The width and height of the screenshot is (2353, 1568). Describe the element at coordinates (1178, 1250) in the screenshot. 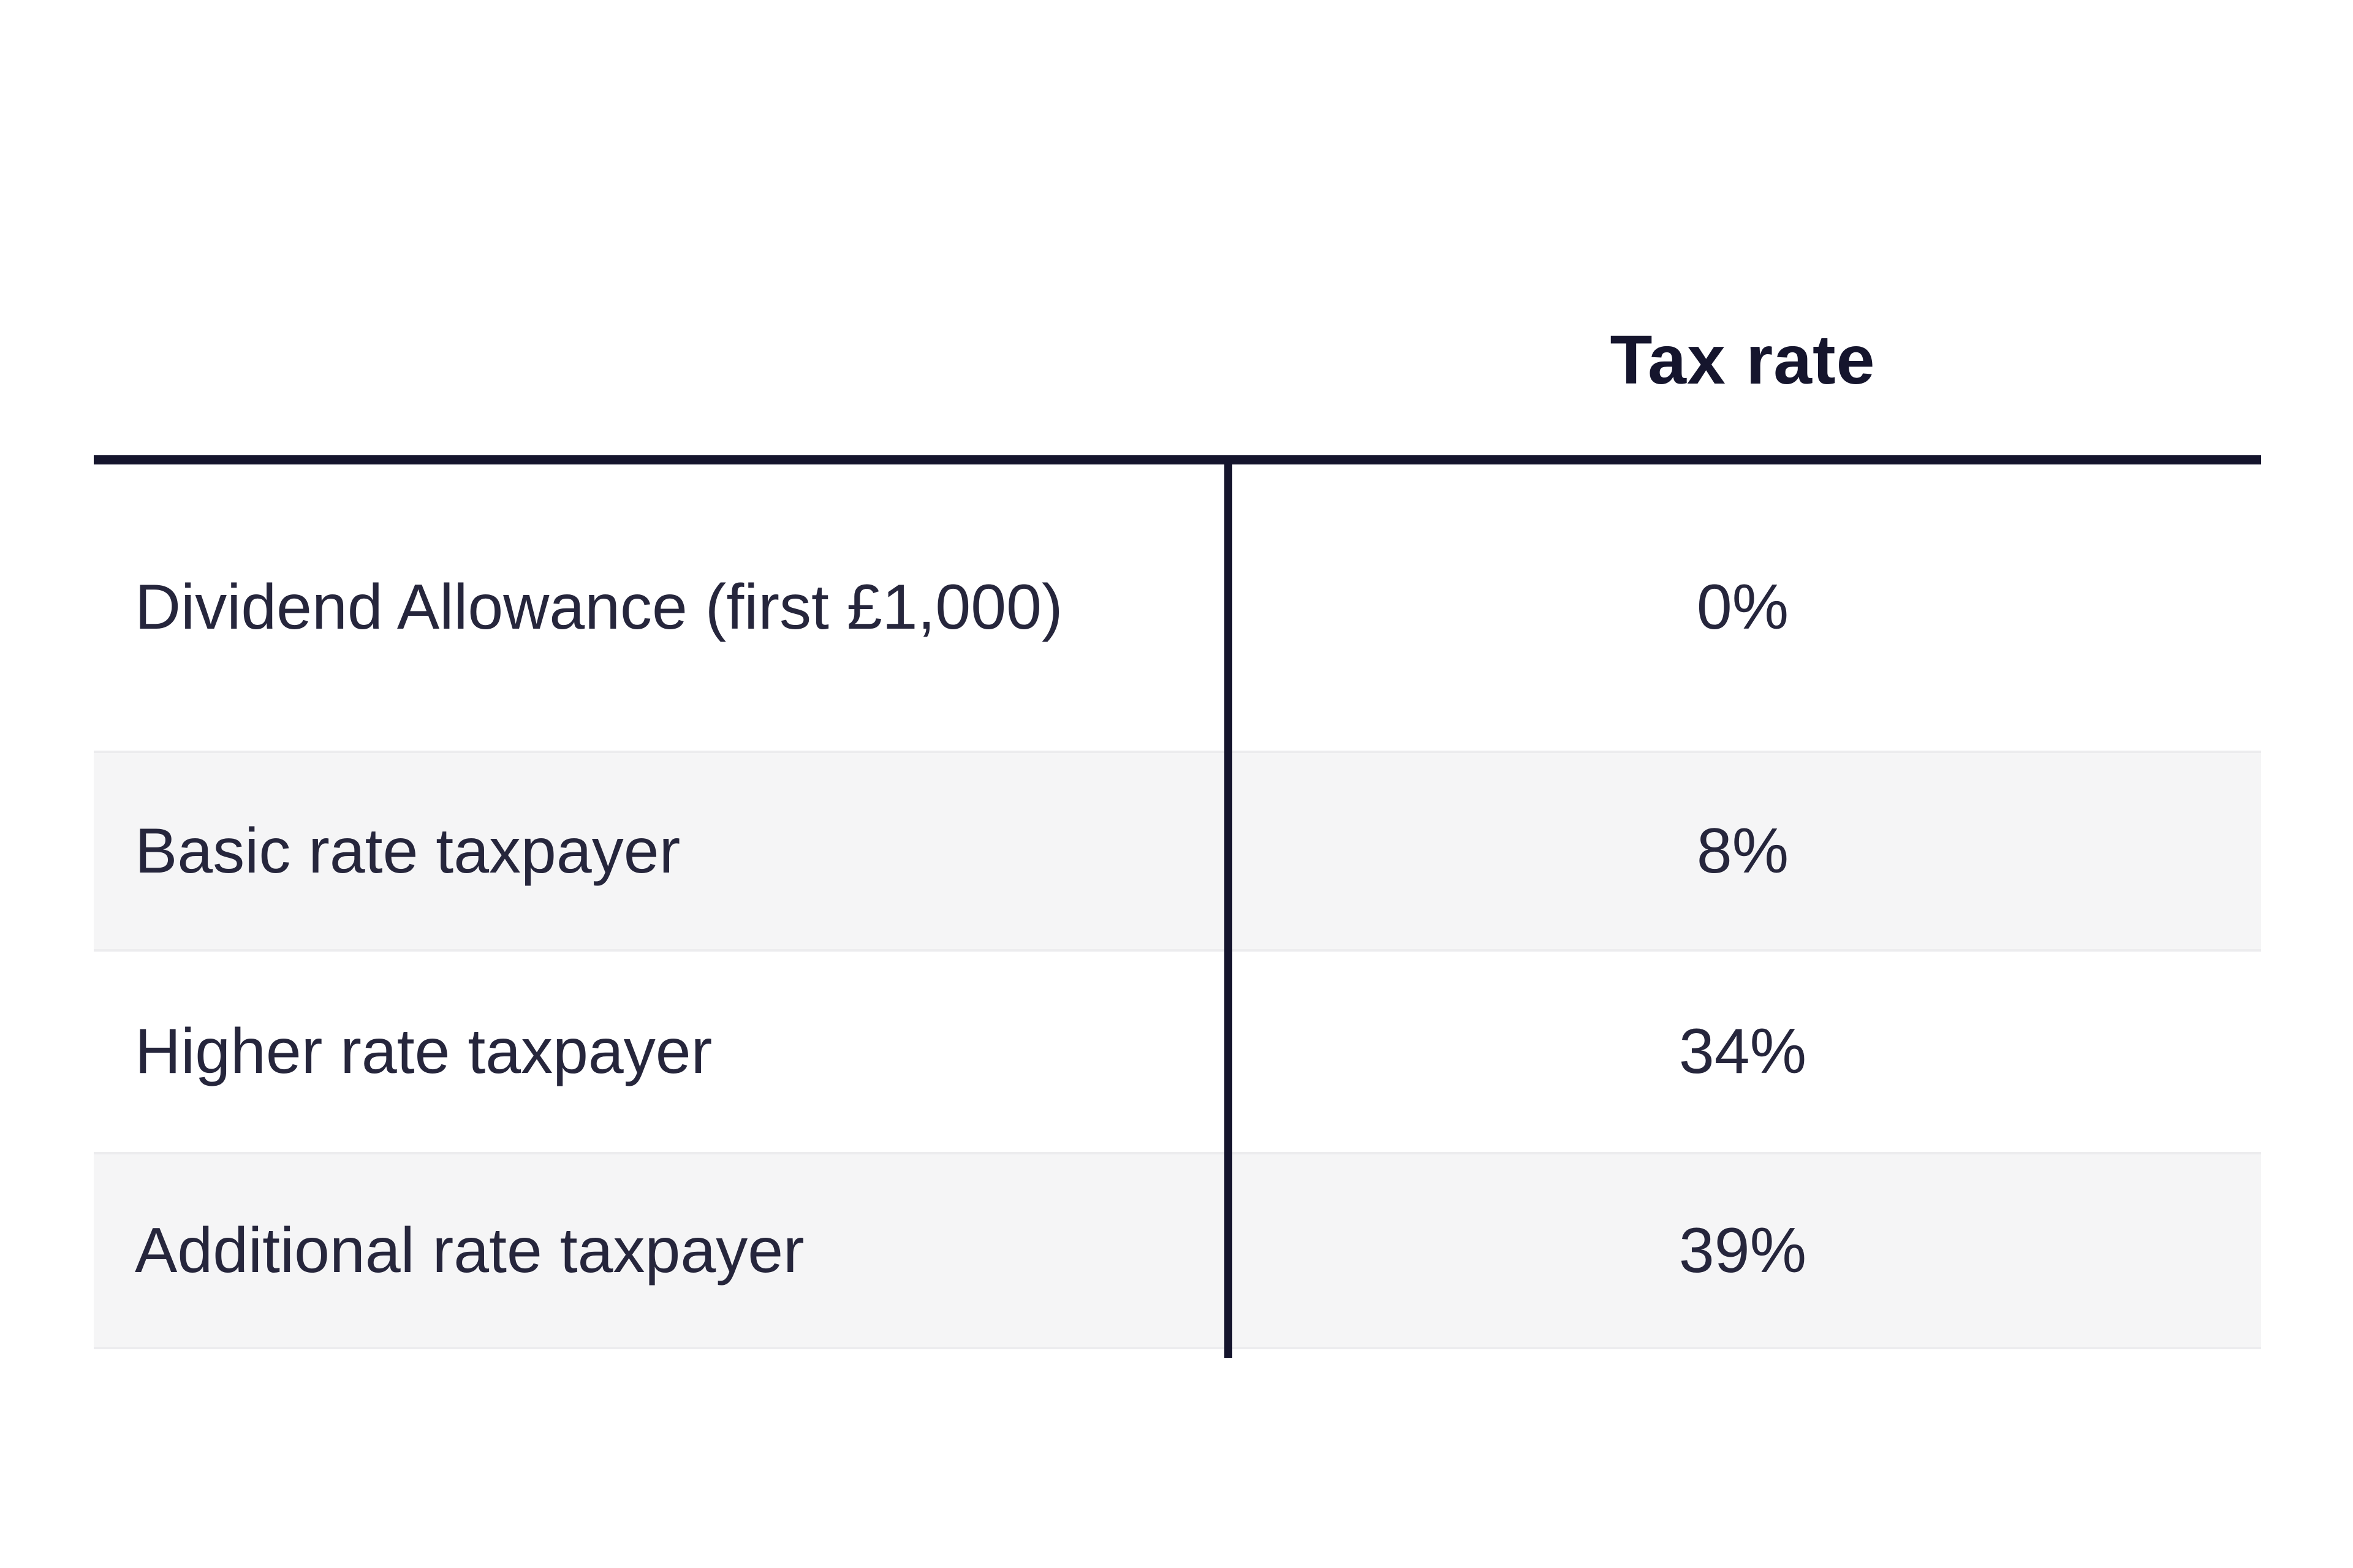

I see `table-row: Additional rate taxpayer 39%` at that location.